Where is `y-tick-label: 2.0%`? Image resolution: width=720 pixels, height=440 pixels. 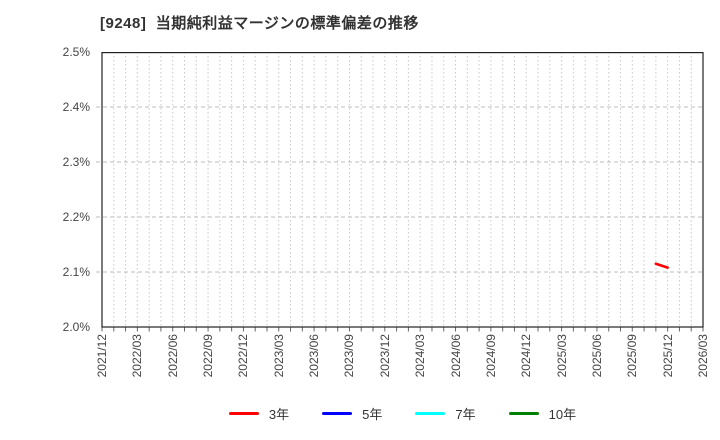
y-tick-label: 2.0% is located at coordinates (76, 327).